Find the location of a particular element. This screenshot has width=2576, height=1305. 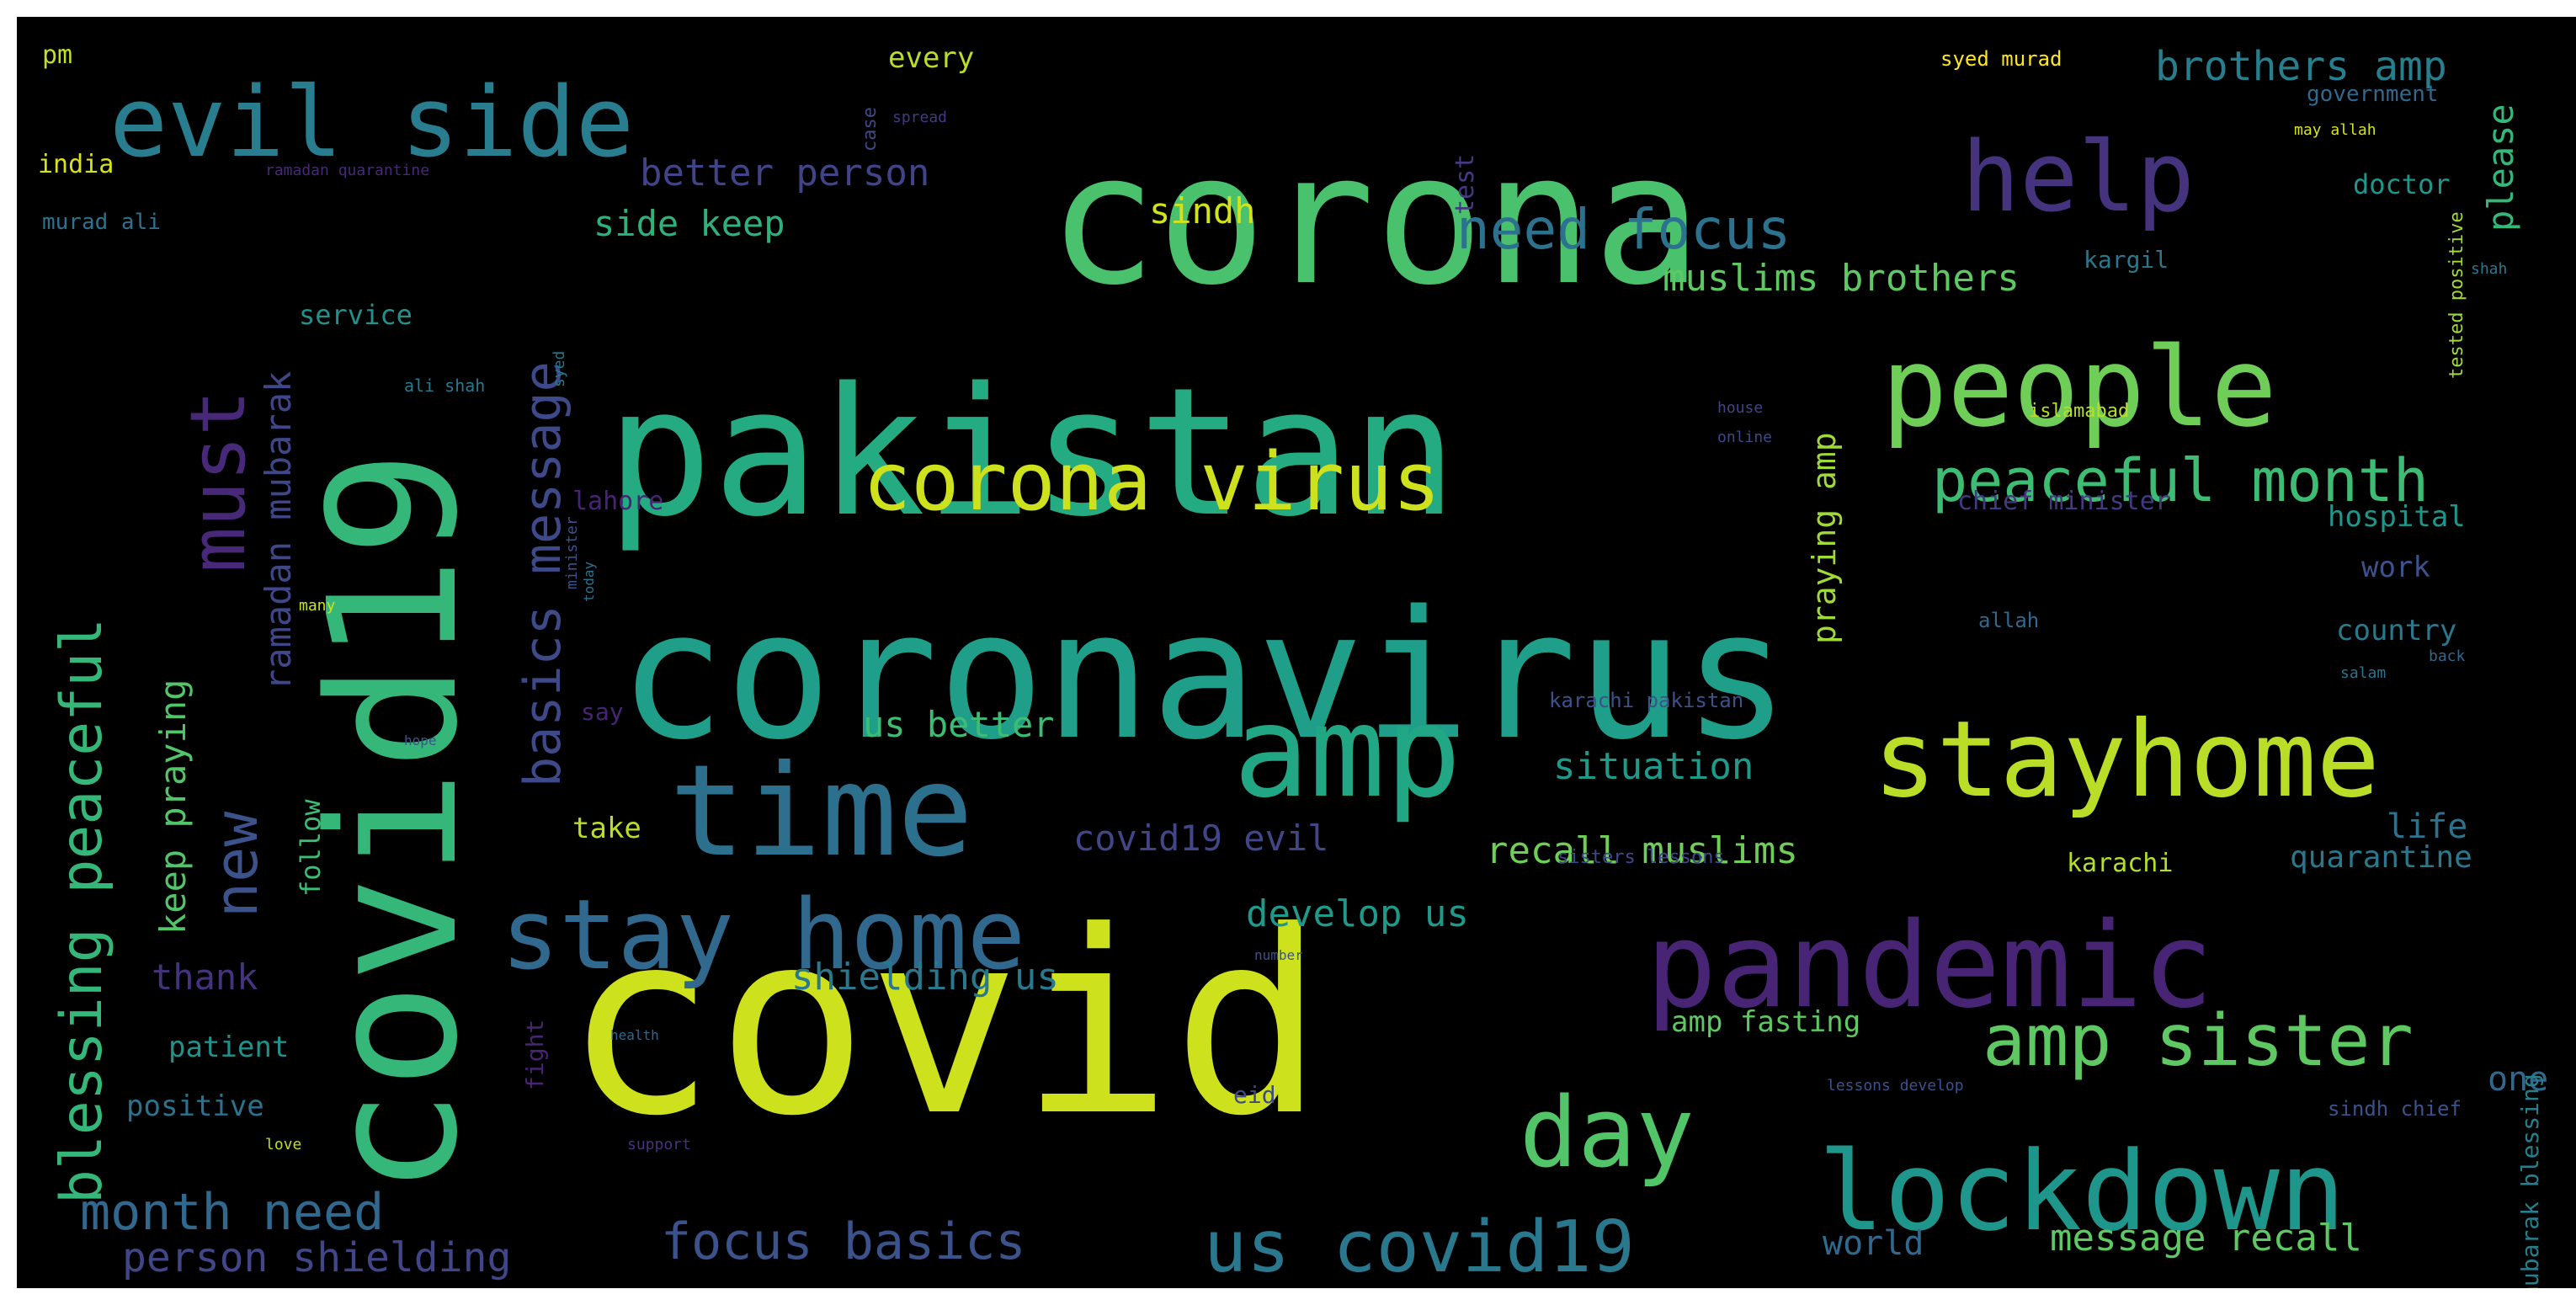

cloud-word-minister: minister is located at coordinates (572, 552).